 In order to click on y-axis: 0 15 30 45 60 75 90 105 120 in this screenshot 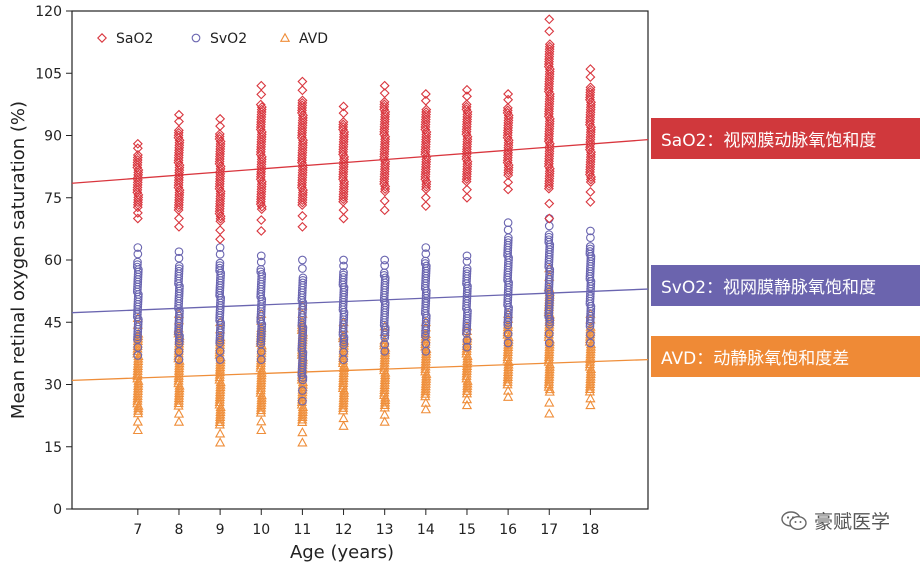, I will do `click(53, 261)`.